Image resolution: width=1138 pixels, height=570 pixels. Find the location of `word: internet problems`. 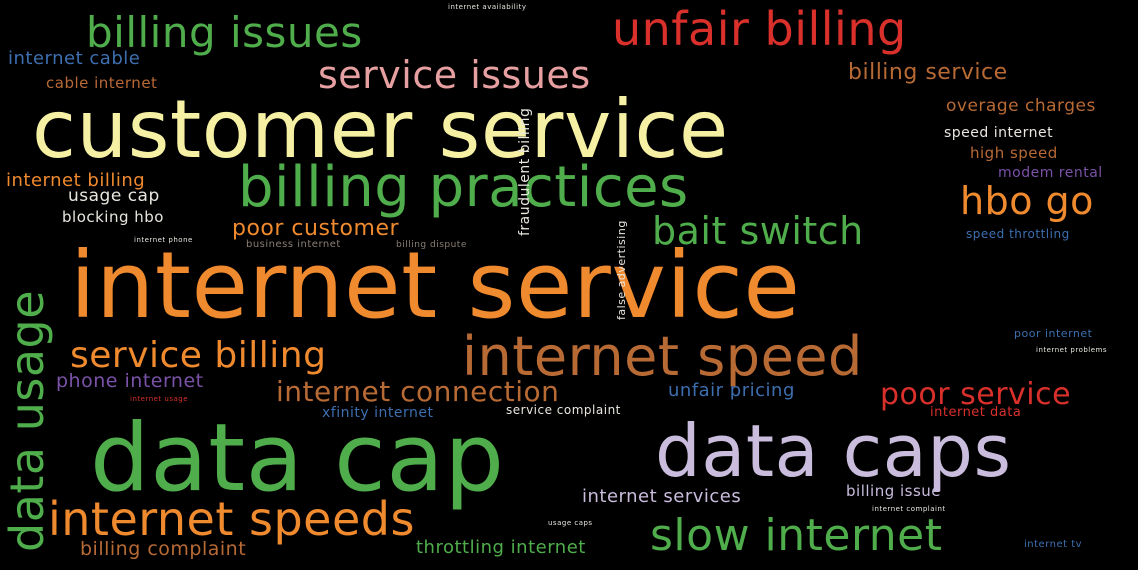

word: internet problems is located at coordinates (1072, 350).